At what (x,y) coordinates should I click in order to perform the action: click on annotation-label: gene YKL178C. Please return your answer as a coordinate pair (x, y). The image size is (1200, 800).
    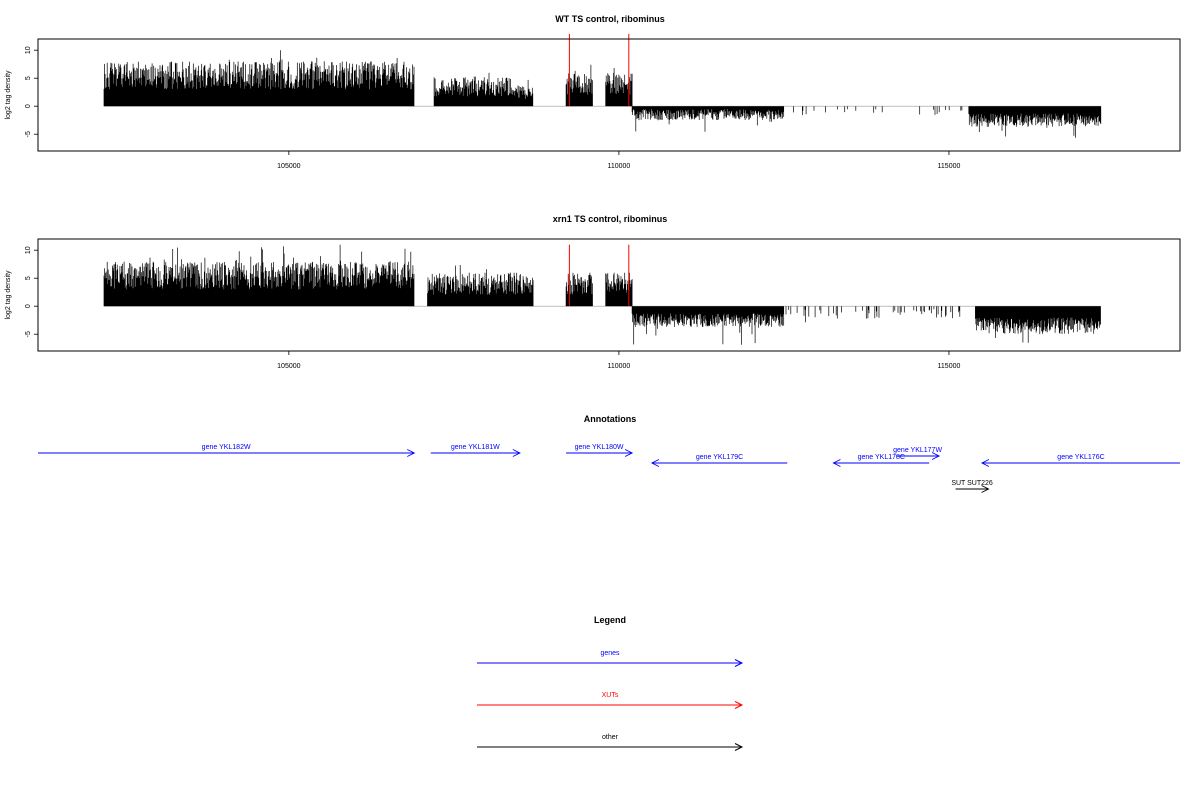
    Looking at the image, I should click on (881, 457).